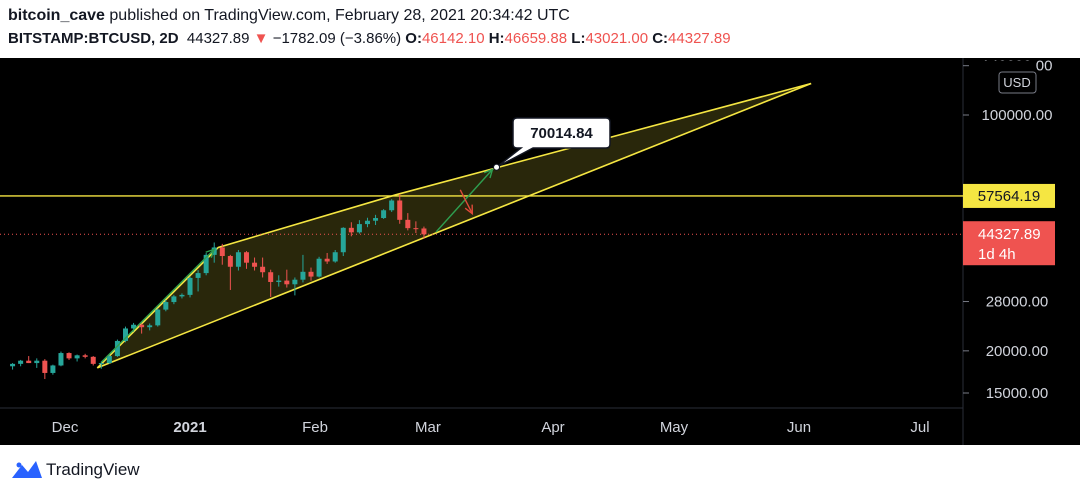 Image resolution: width=1080 pixels, height=496 pixels. I want to click on open-value: 46142.10, so click(453, 38).